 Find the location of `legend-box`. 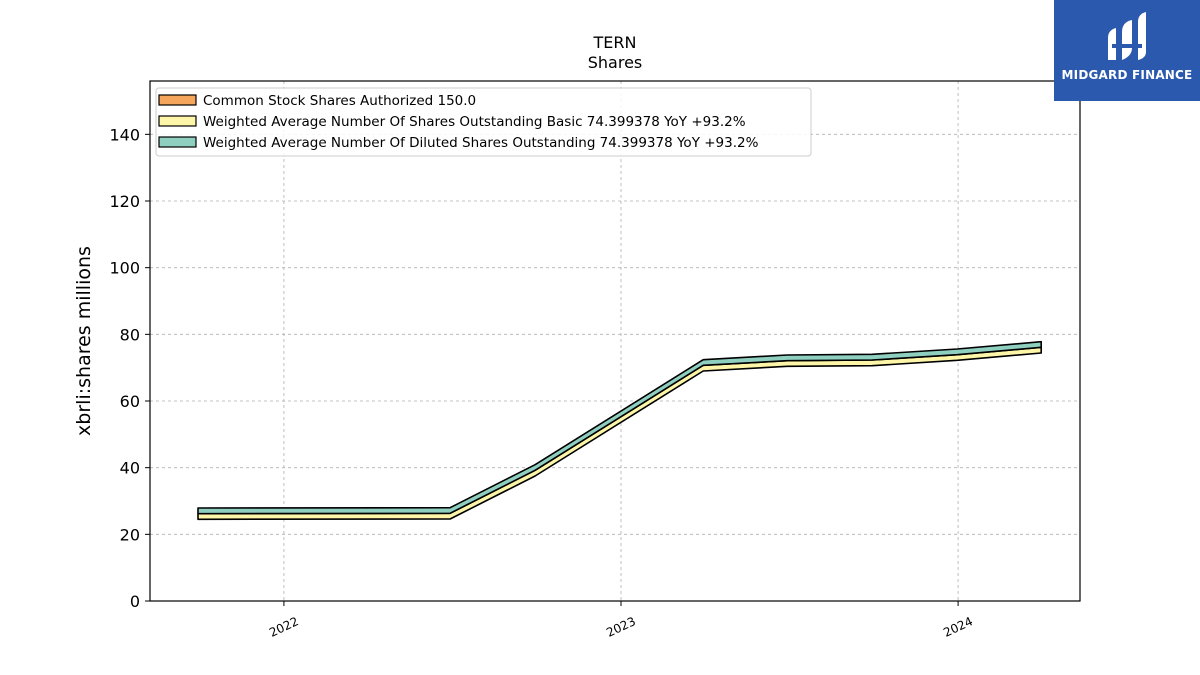

legend-box is located at coordinates (483, 122).